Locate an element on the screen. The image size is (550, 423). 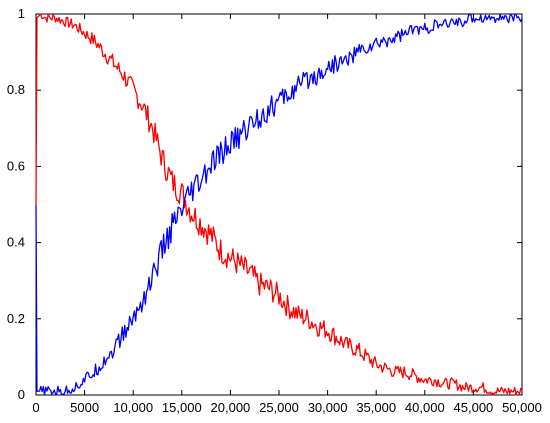
y-axis-tick-labels: 0 0.2 0.4 0.6 0.8 1 is located at coordinates (16, 204).